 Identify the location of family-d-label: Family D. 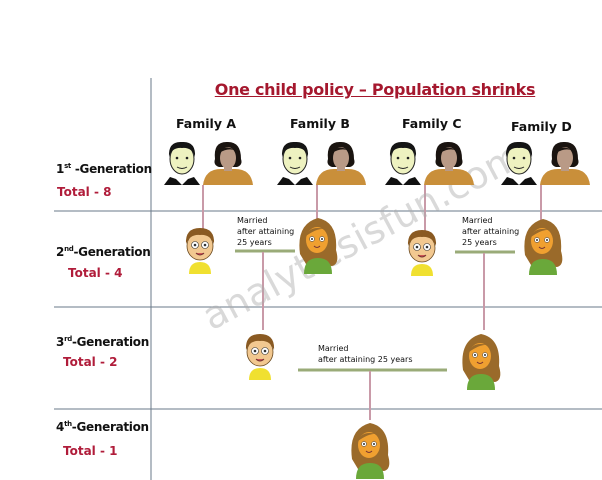
(541, 126).